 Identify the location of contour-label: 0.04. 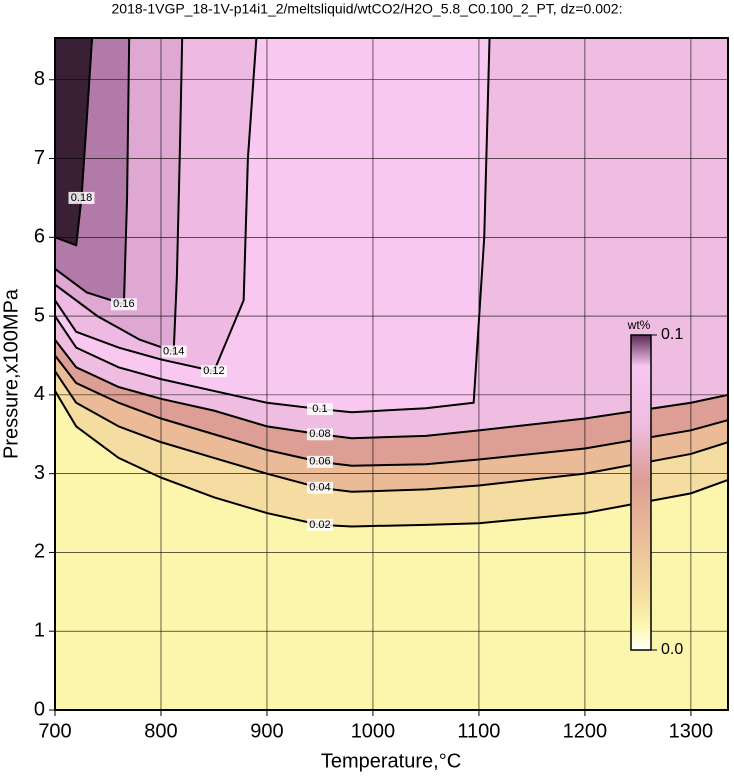
(319, 488).